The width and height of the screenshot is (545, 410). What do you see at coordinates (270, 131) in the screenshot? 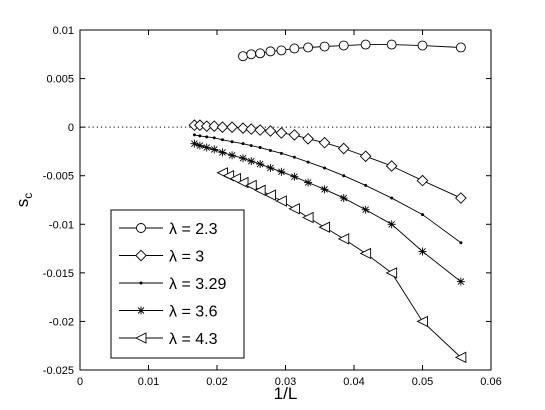
I see `series-2-point-10-shape` at bounding box center [270, 131].